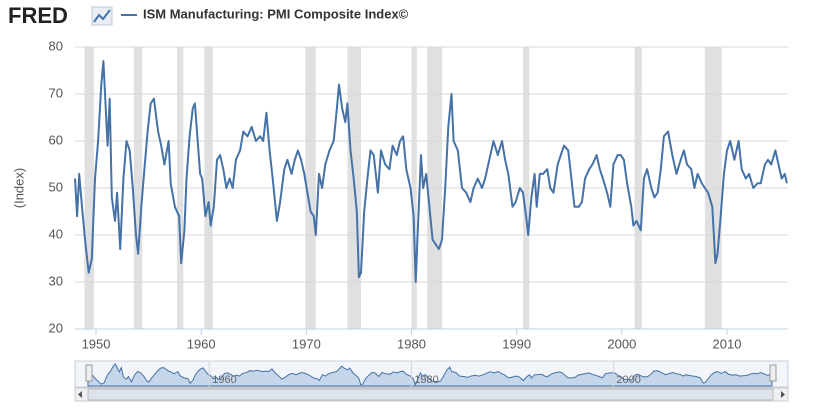  I want to click on x-tick-label: 1960, so click(201, 343).